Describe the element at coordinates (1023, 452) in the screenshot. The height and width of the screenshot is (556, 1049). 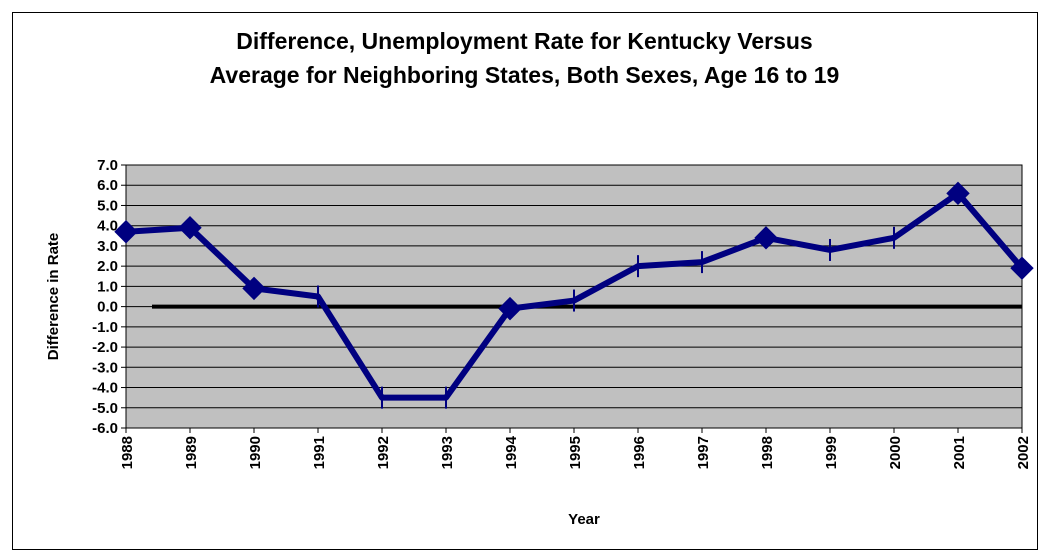
I see `x-tick-label: 2002` at that location.